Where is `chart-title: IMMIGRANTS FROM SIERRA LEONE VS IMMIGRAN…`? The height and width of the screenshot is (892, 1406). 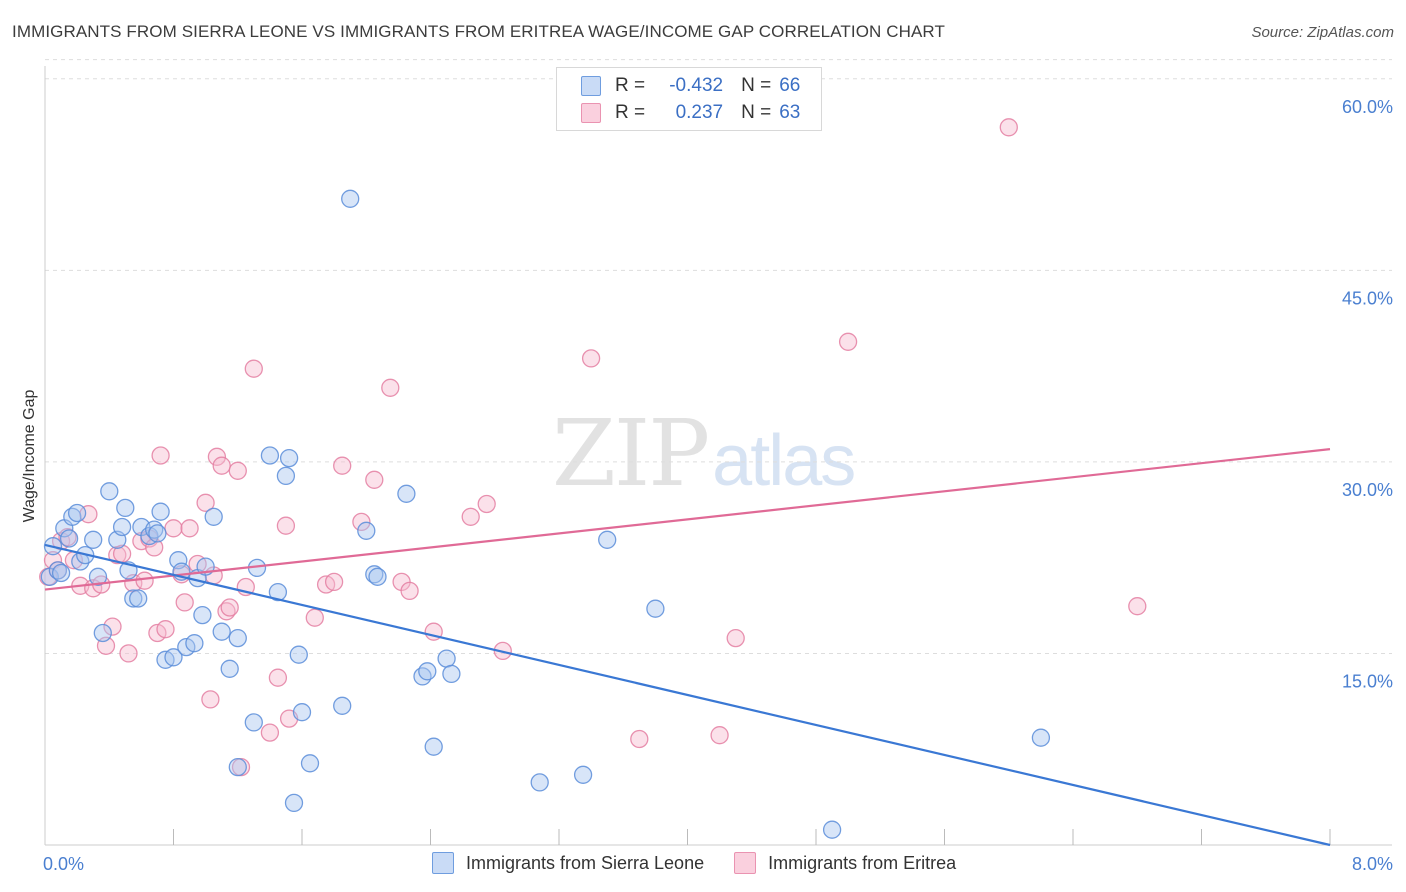
chart-title: IMMIGRANTS FROM SIERRA LEONE VS IMMIGRAN… is located at coordinates (478, 31).